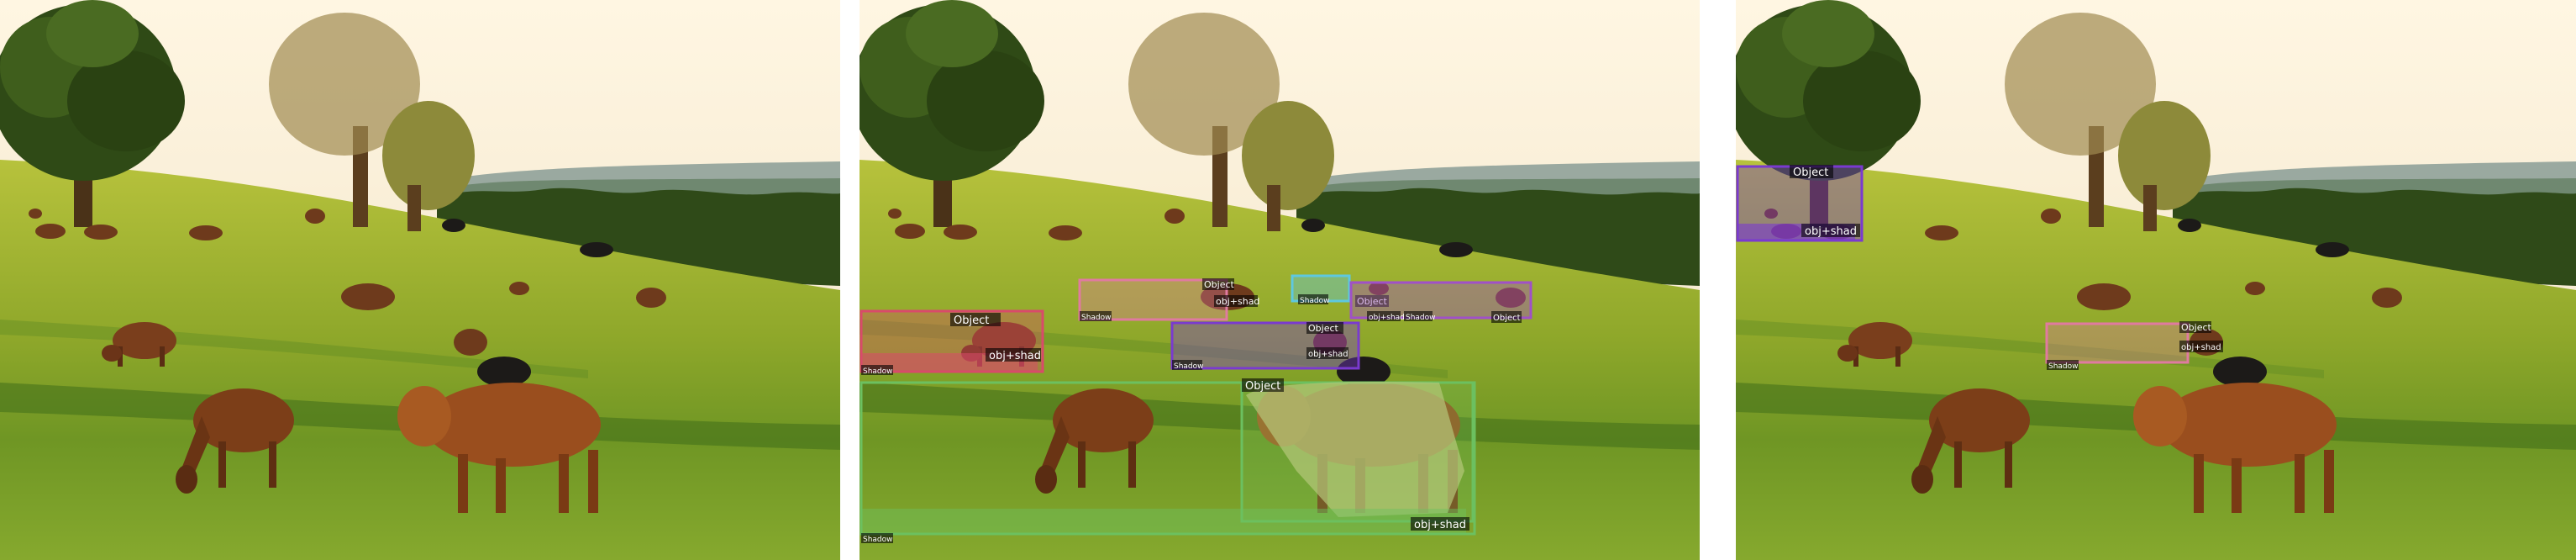 The image size is (2576, 560). I want to click on annotation-group: obj+shad Shadow Object, so click(1440, 302).